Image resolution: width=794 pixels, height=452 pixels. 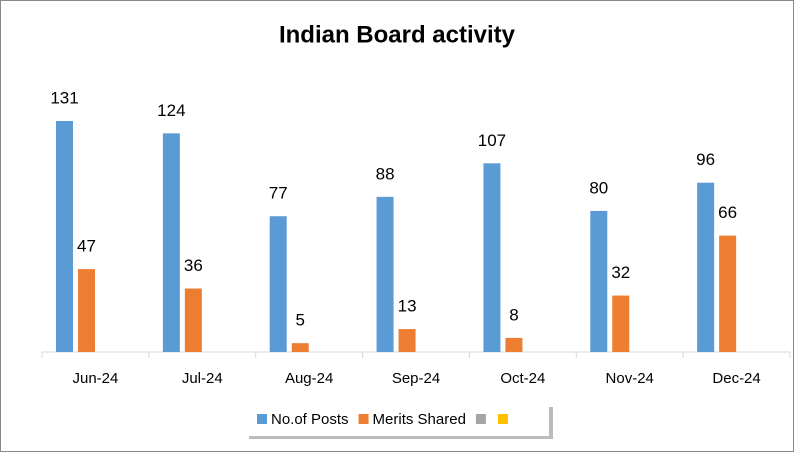 I want to click on x-tick-label: Sep-24, so click(x=416, y=378).